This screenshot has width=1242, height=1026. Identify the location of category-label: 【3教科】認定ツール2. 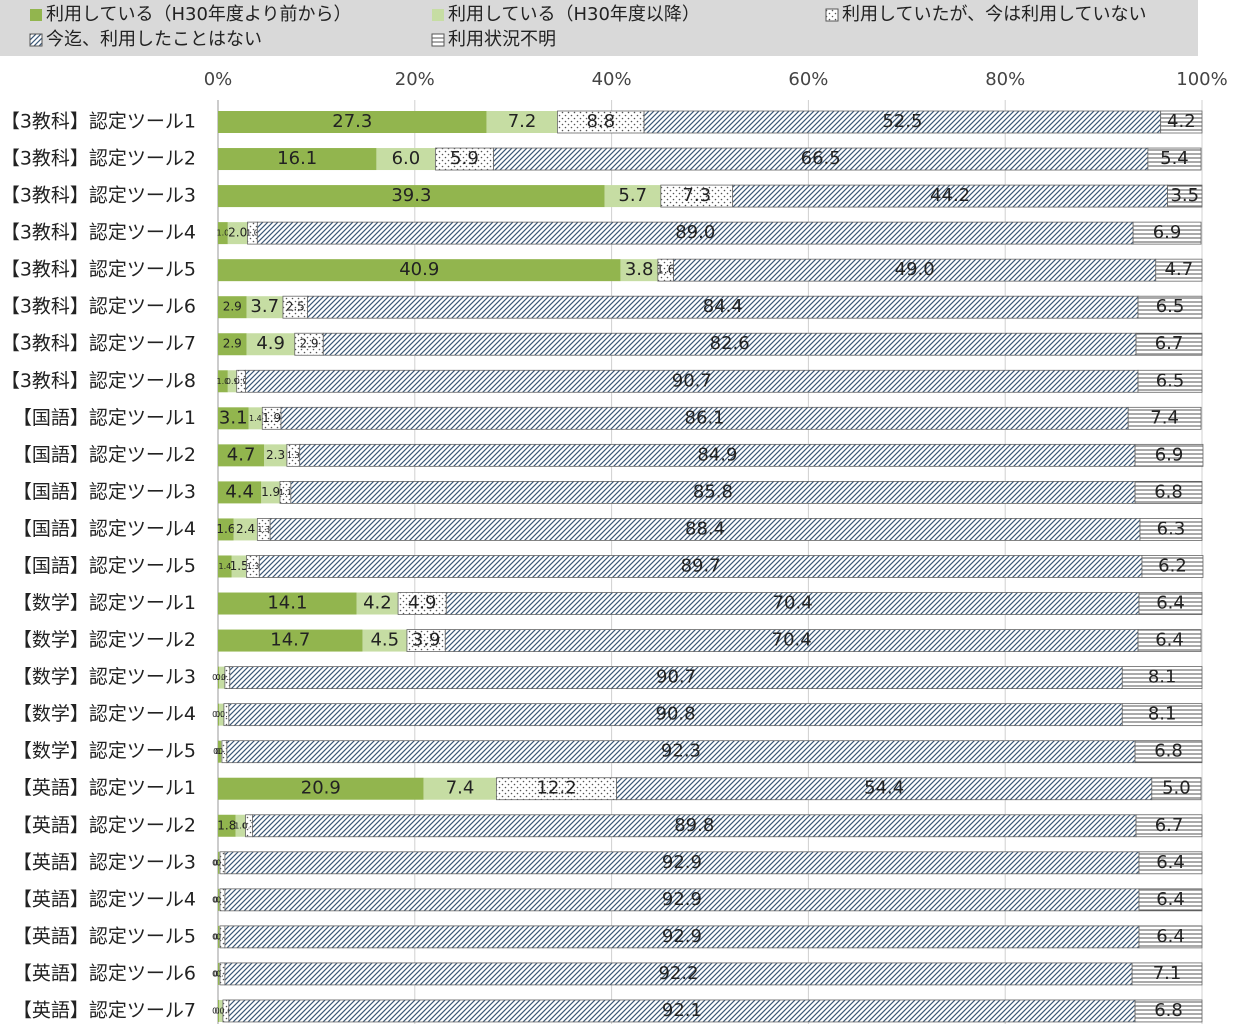
(98, 159).